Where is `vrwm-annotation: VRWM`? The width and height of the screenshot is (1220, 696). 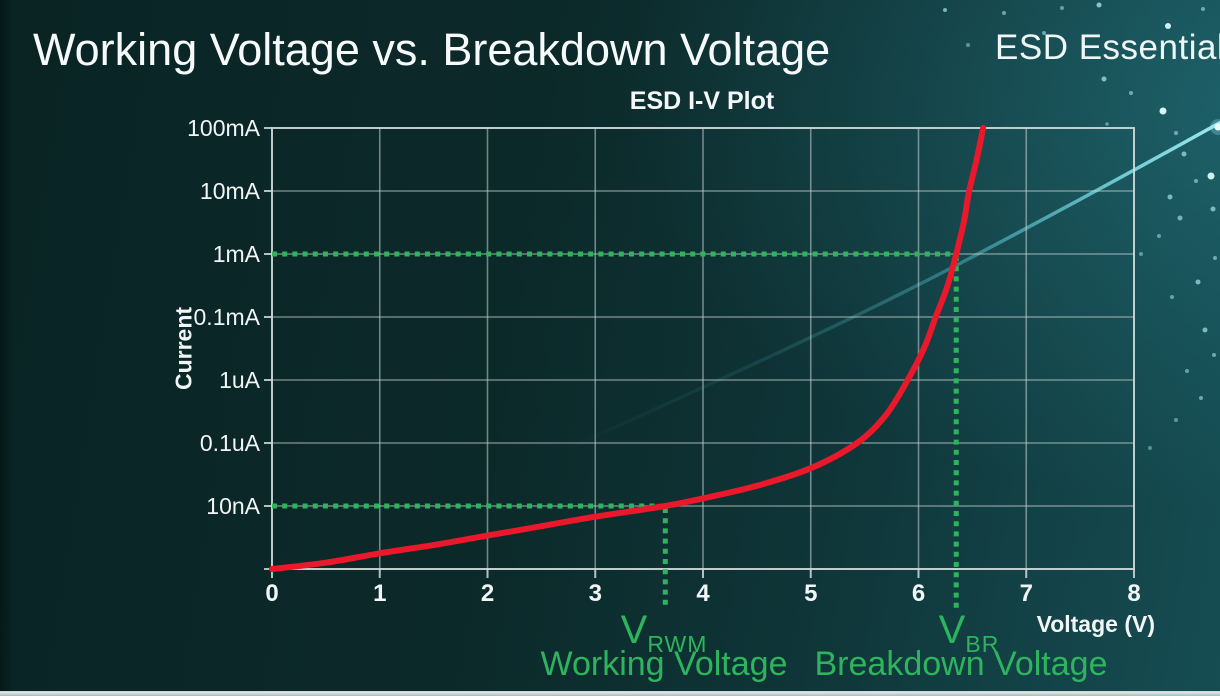 vrwm-annotation: VRWM is located at coordinates (664, 633).